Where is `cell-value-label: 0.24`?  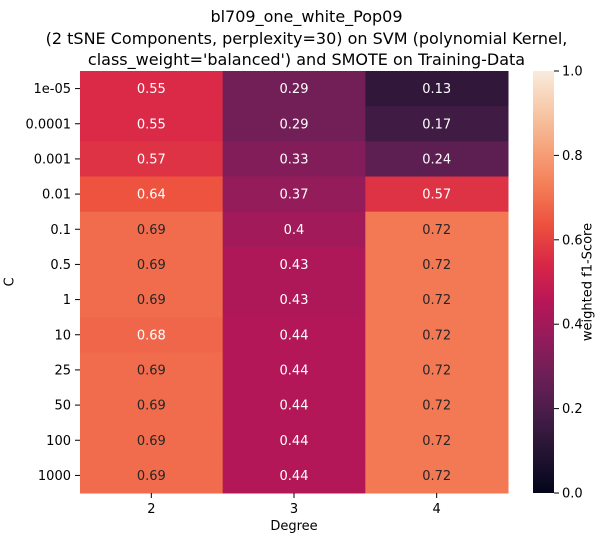
cell-value-label: 0.24 is located at coordinates (436, 159).